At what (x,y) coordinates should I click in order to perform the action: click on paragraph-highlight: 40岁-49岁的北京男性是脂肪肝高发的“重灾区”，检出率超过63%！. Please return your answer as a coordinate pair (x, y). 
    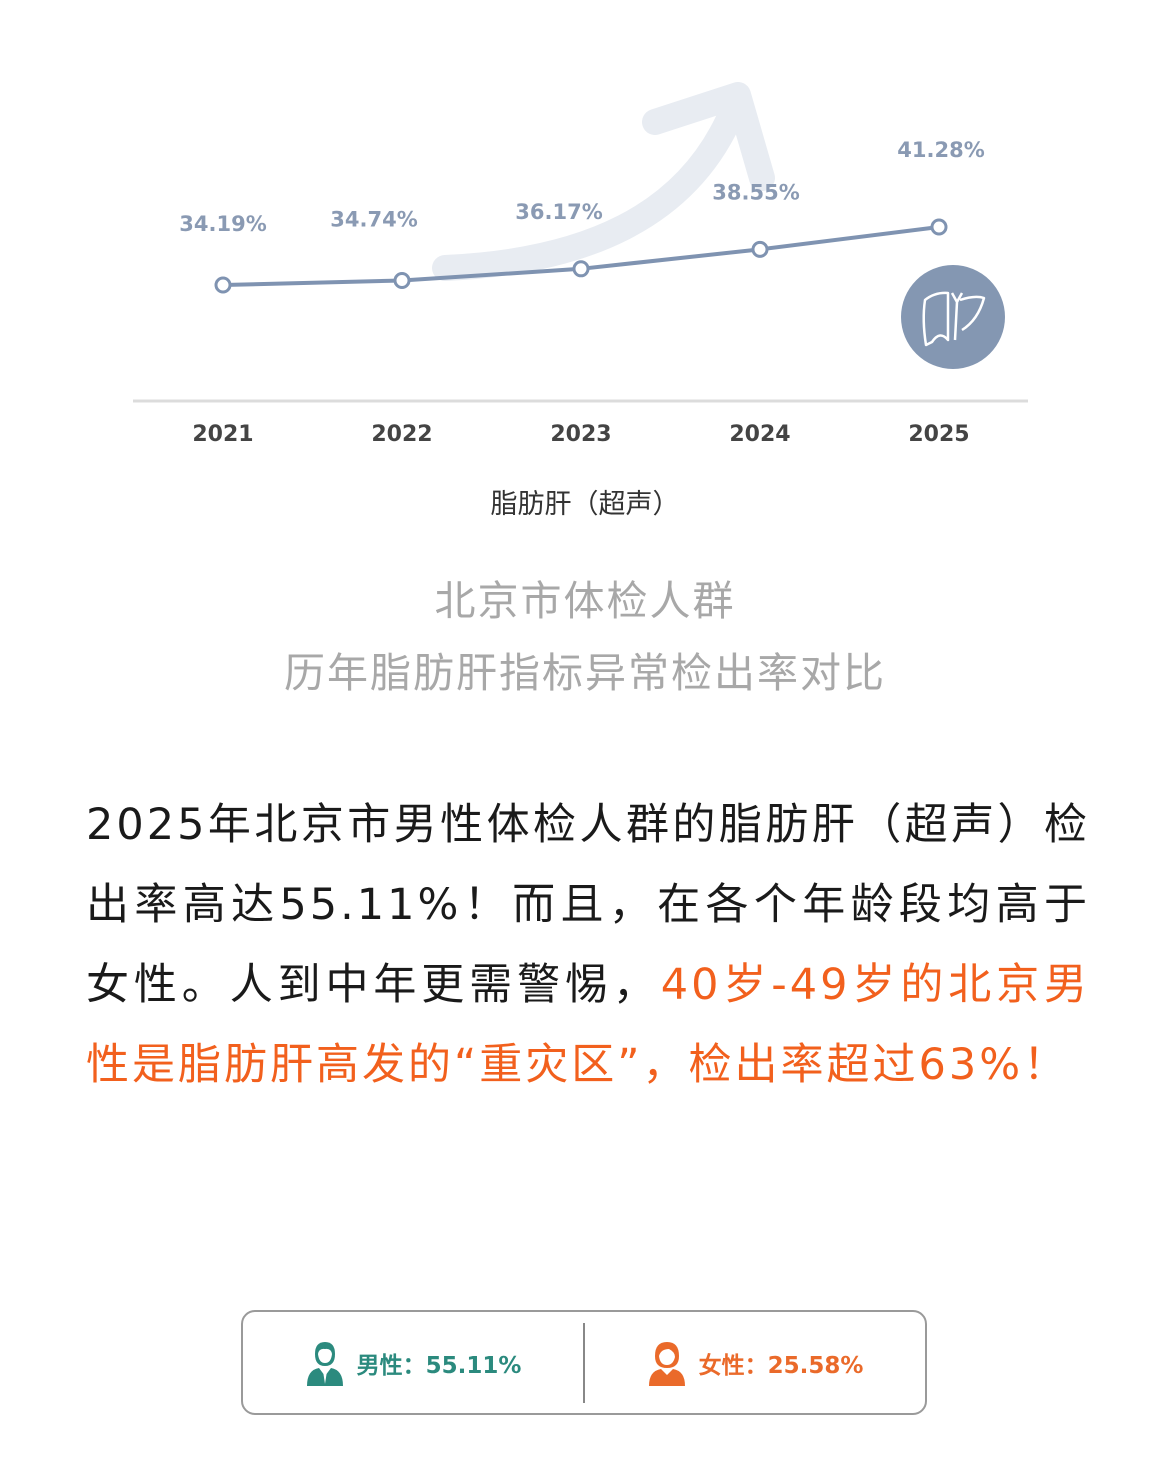
    Looking at the image, I should click on (588, 1025).